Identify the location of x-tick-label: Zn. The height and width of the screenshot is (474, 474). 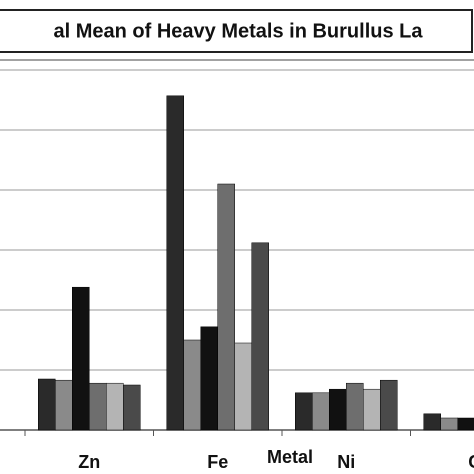
(89, 462).